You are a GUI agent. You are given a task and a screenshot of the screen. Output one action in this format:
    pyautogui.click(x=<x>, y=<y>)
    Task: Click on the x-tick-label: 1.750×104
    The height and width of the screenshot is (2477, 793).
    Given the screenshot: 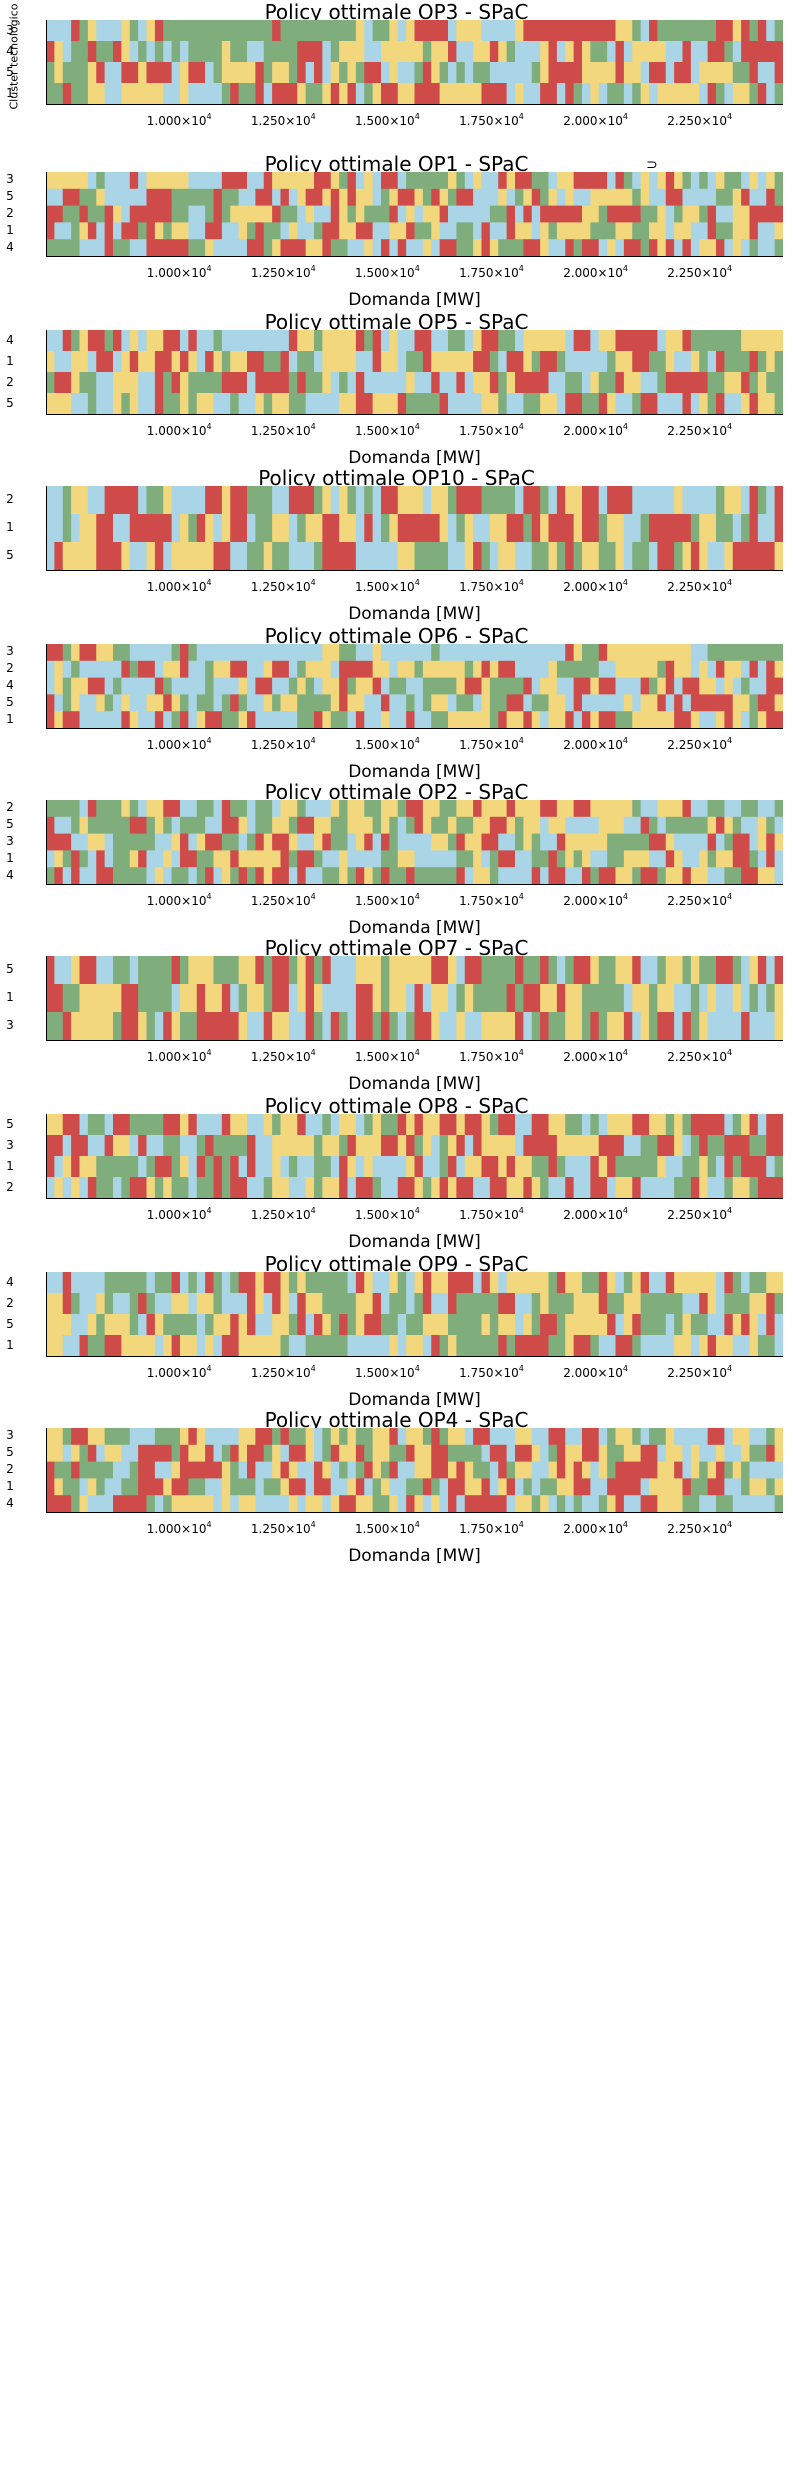 What is the action you would take?
    pyautogui.click(x=491, y=1214)
    